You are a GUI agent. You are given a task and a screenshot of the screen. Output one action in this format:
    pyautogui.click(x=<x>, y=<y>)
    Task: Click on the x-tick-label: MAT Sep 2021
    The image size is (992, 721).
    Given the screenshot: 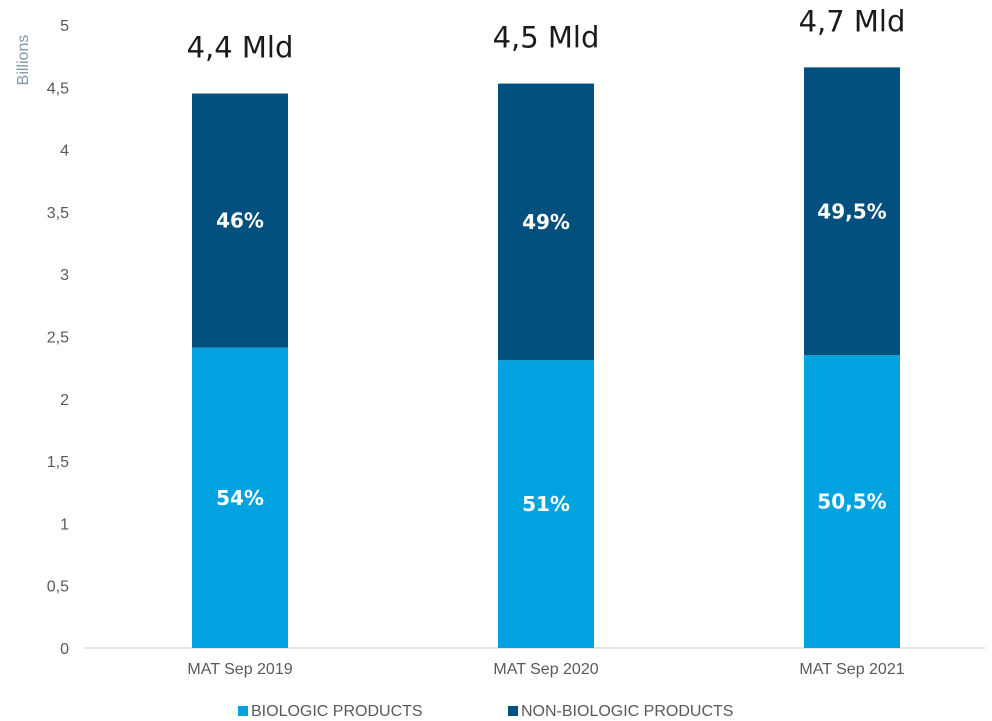 What is the action you would take?
    pyautogui.click(x=851, y=669)
    